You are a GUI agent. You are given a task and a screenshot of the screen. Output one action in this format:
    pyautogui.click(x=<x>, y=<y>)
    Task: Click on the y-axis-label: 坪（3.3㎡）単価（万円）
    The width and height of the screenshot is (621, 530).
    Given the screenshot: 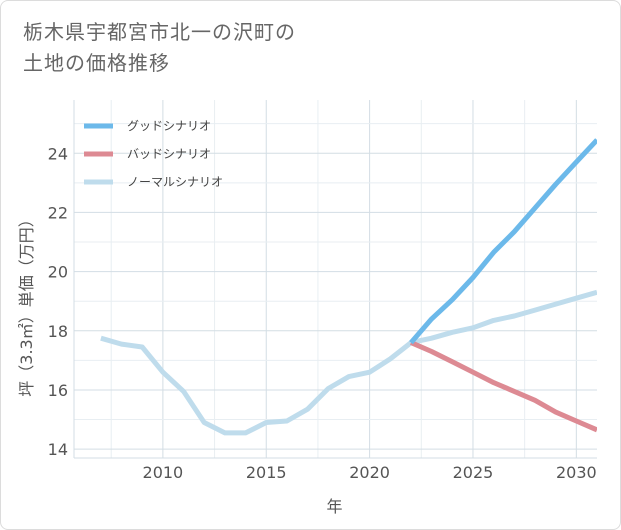 What is the action you would take?
    pyautogui.click(x=26, y=303)
    